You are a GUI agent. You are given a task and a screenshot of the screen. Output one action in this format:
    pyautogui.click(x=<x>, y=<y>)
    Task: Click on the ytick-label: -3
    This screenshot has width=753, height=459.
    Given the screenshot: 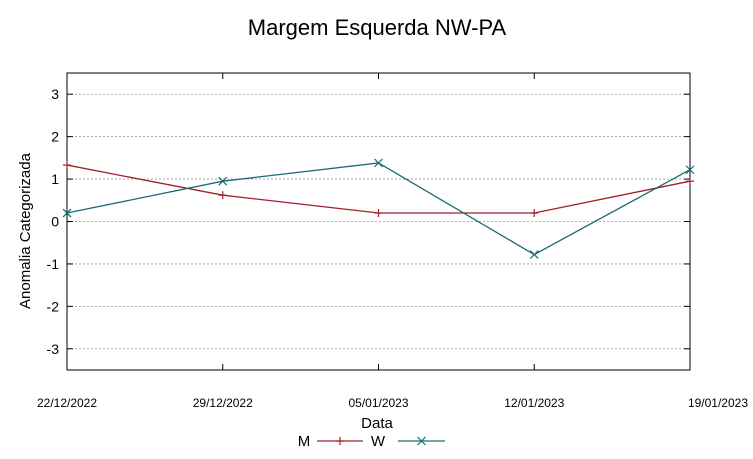 What is the action you would take?
    pyautogui.click(x=53, y=349)
    